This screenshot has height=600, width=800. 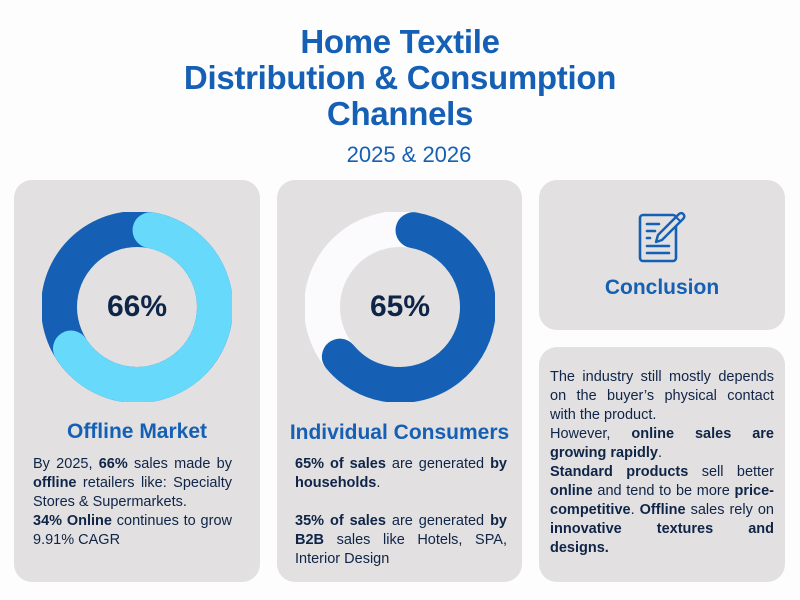 What do you see at coordinates (409, 154) in the screenshot?
I see `page-subtitle: 2025 & 2026` at bounding box center [409, 154].